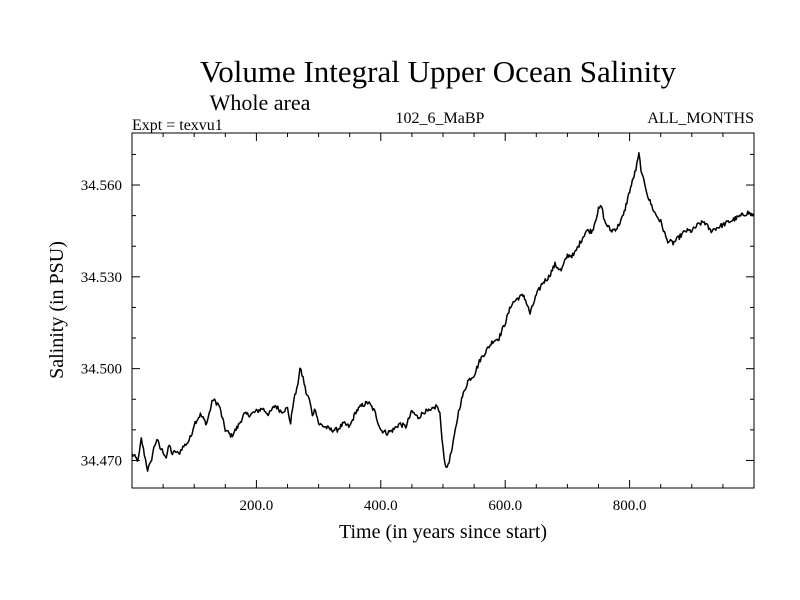 This screenshot has width=800, height=600. Describe the element at coordinates (505, 506) in the screenshot. I see `x-tick-label: 600.0` at that location.